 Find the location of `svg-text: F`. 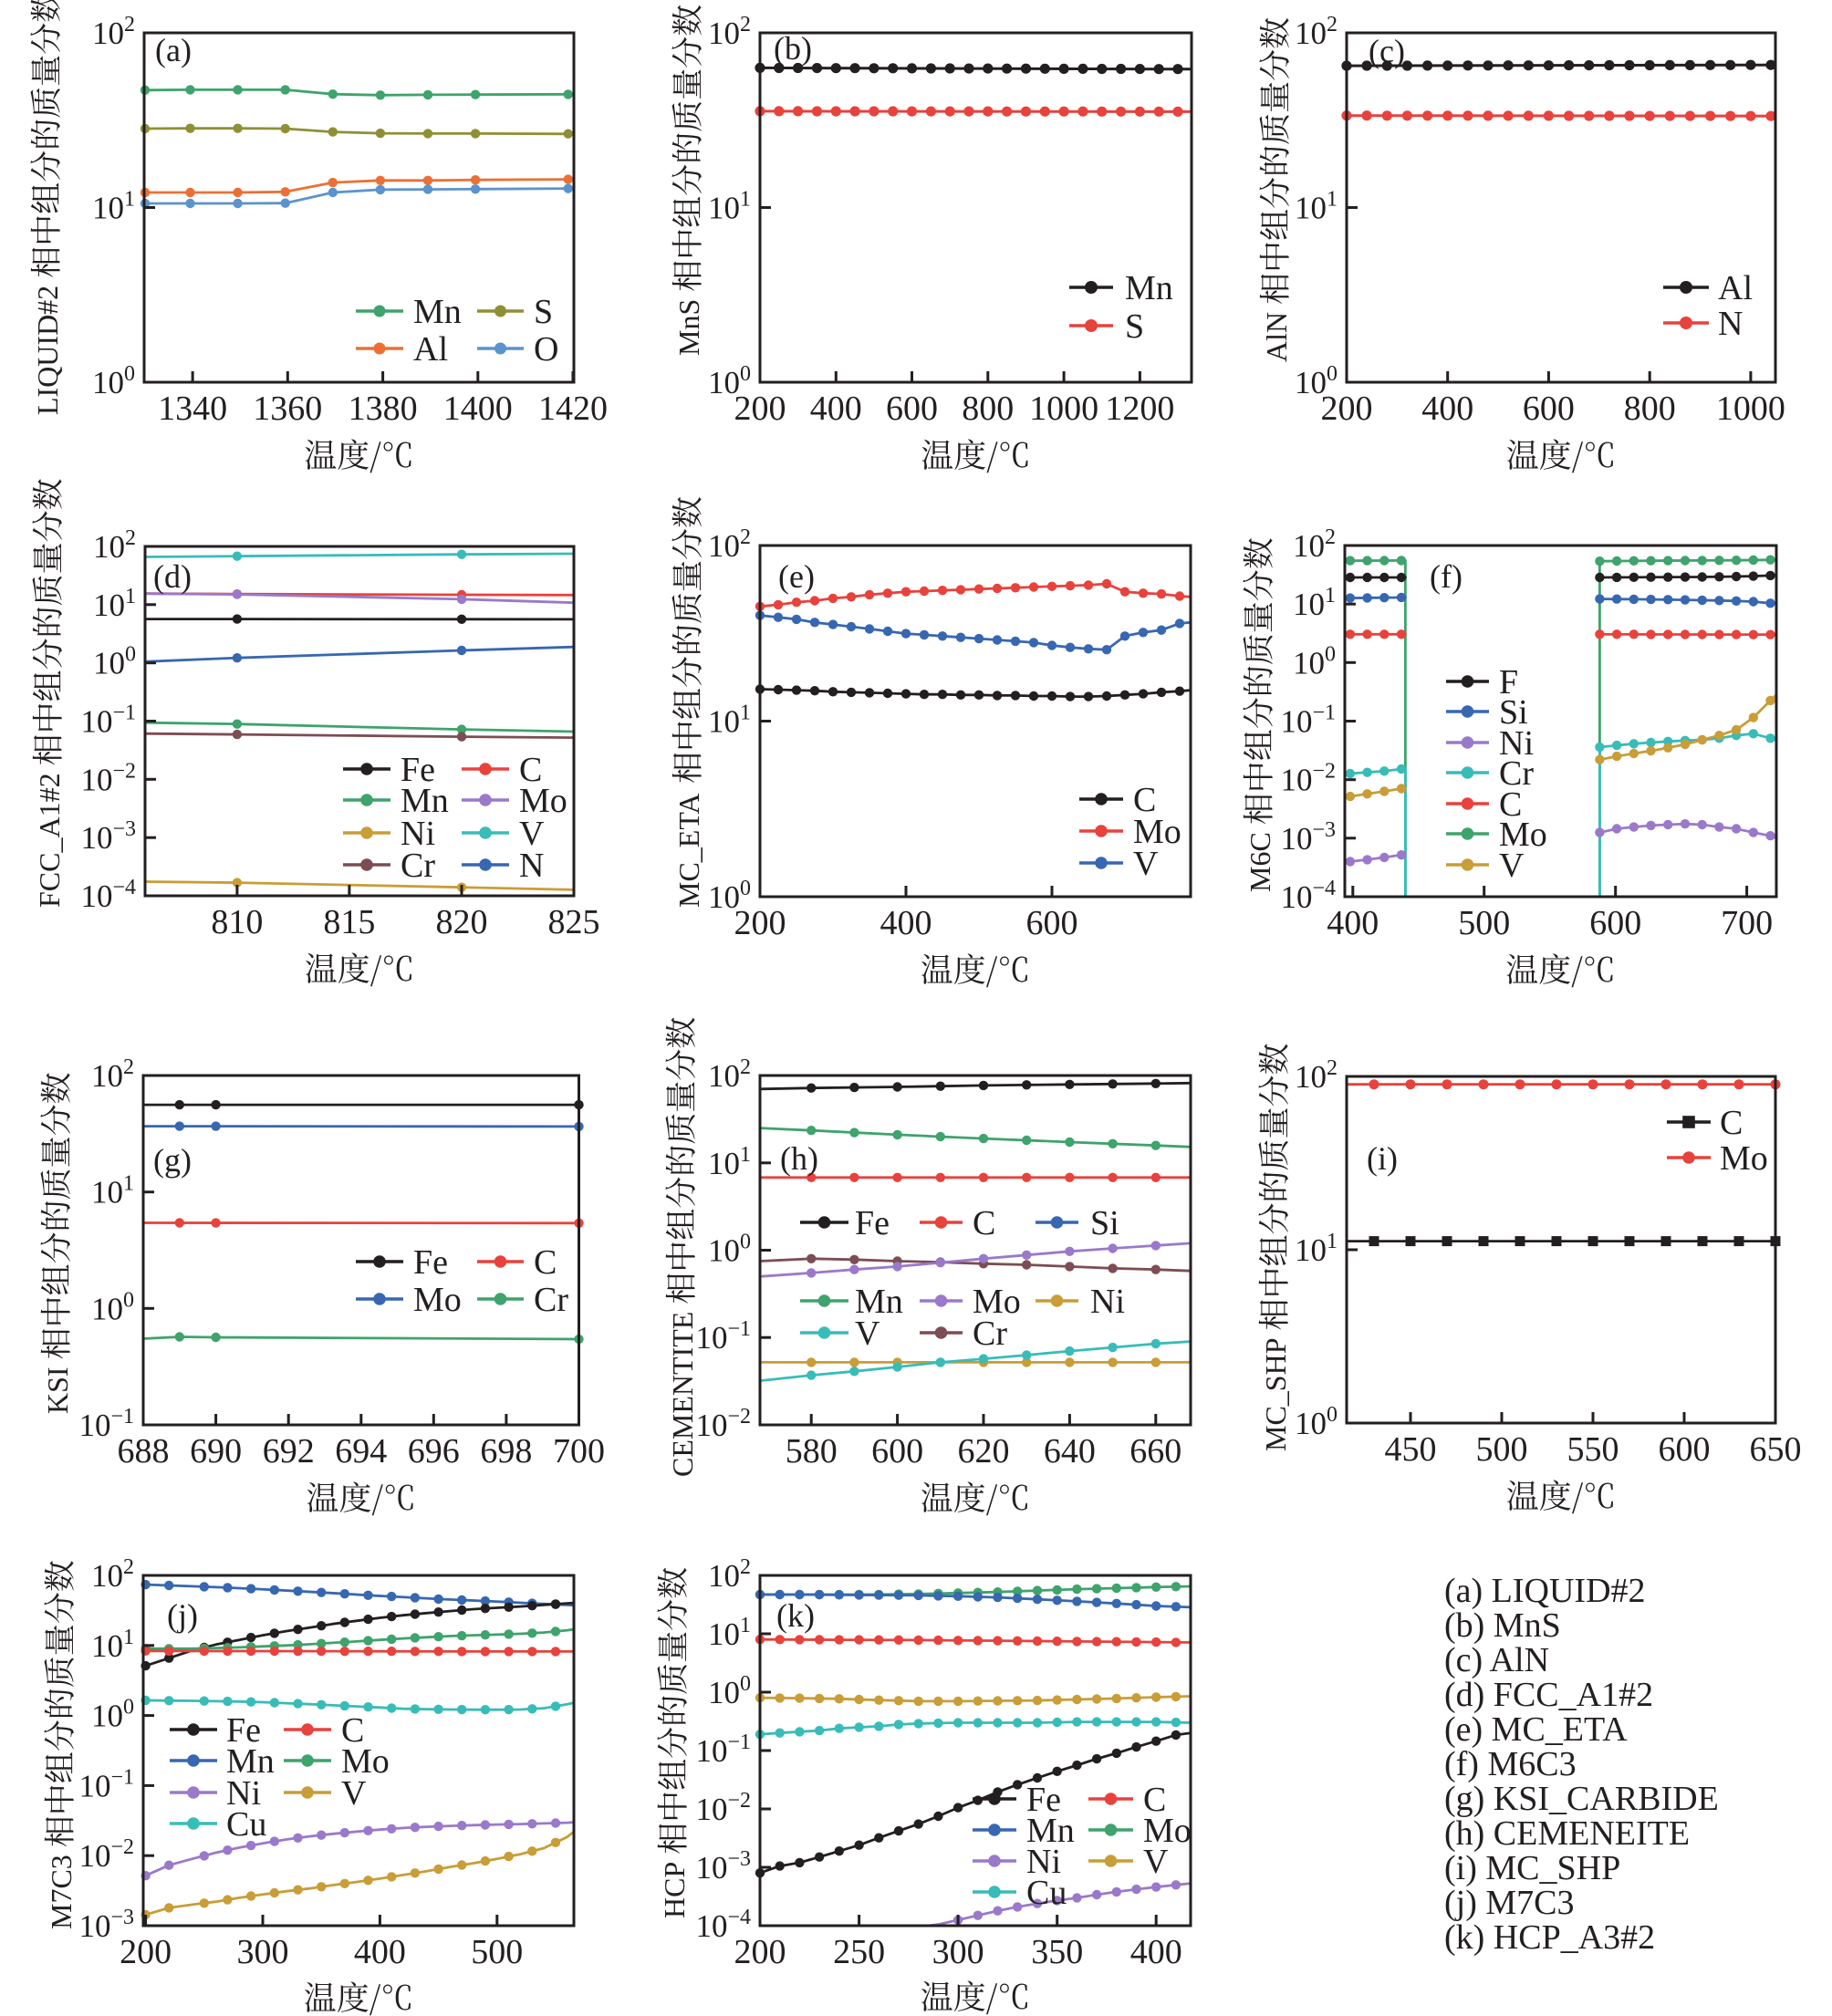

svg-text: F is located at coordinates (1508, 682).